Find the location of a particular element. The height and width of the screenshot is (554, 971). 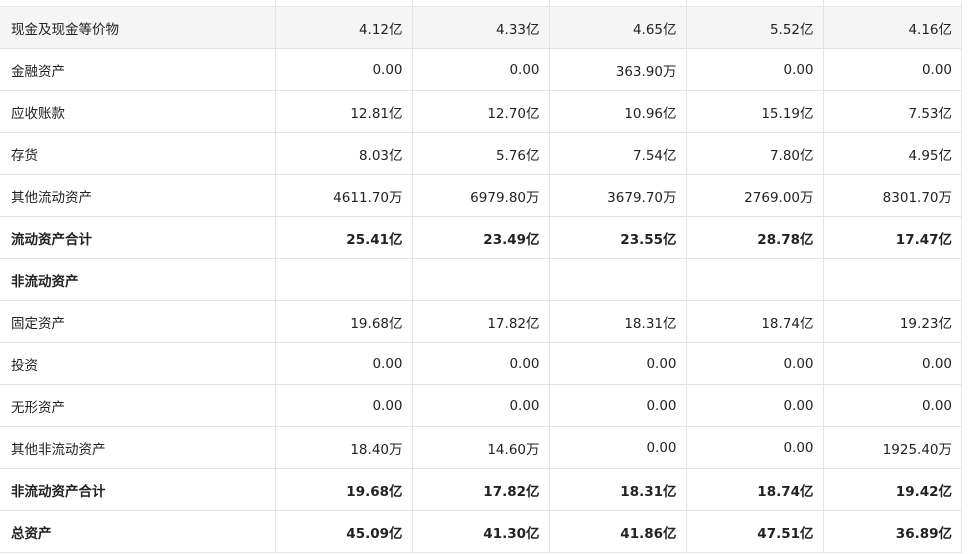

table-row: 金融资产 0.00 0.00 363.90万 0.00 0.00 is located at coordinates (480, 69).